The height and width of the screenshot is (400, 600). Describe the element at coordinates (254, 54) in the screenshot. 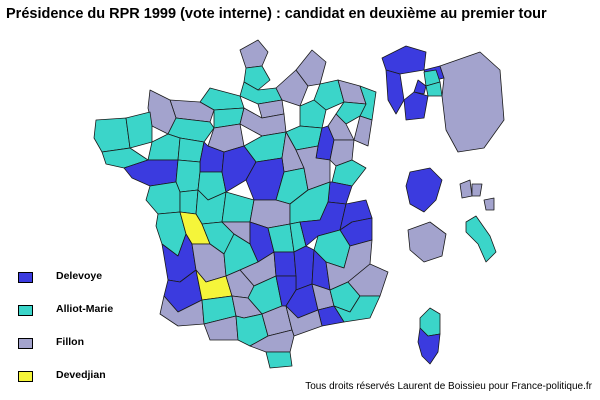

I see `dept-nord` at that location.